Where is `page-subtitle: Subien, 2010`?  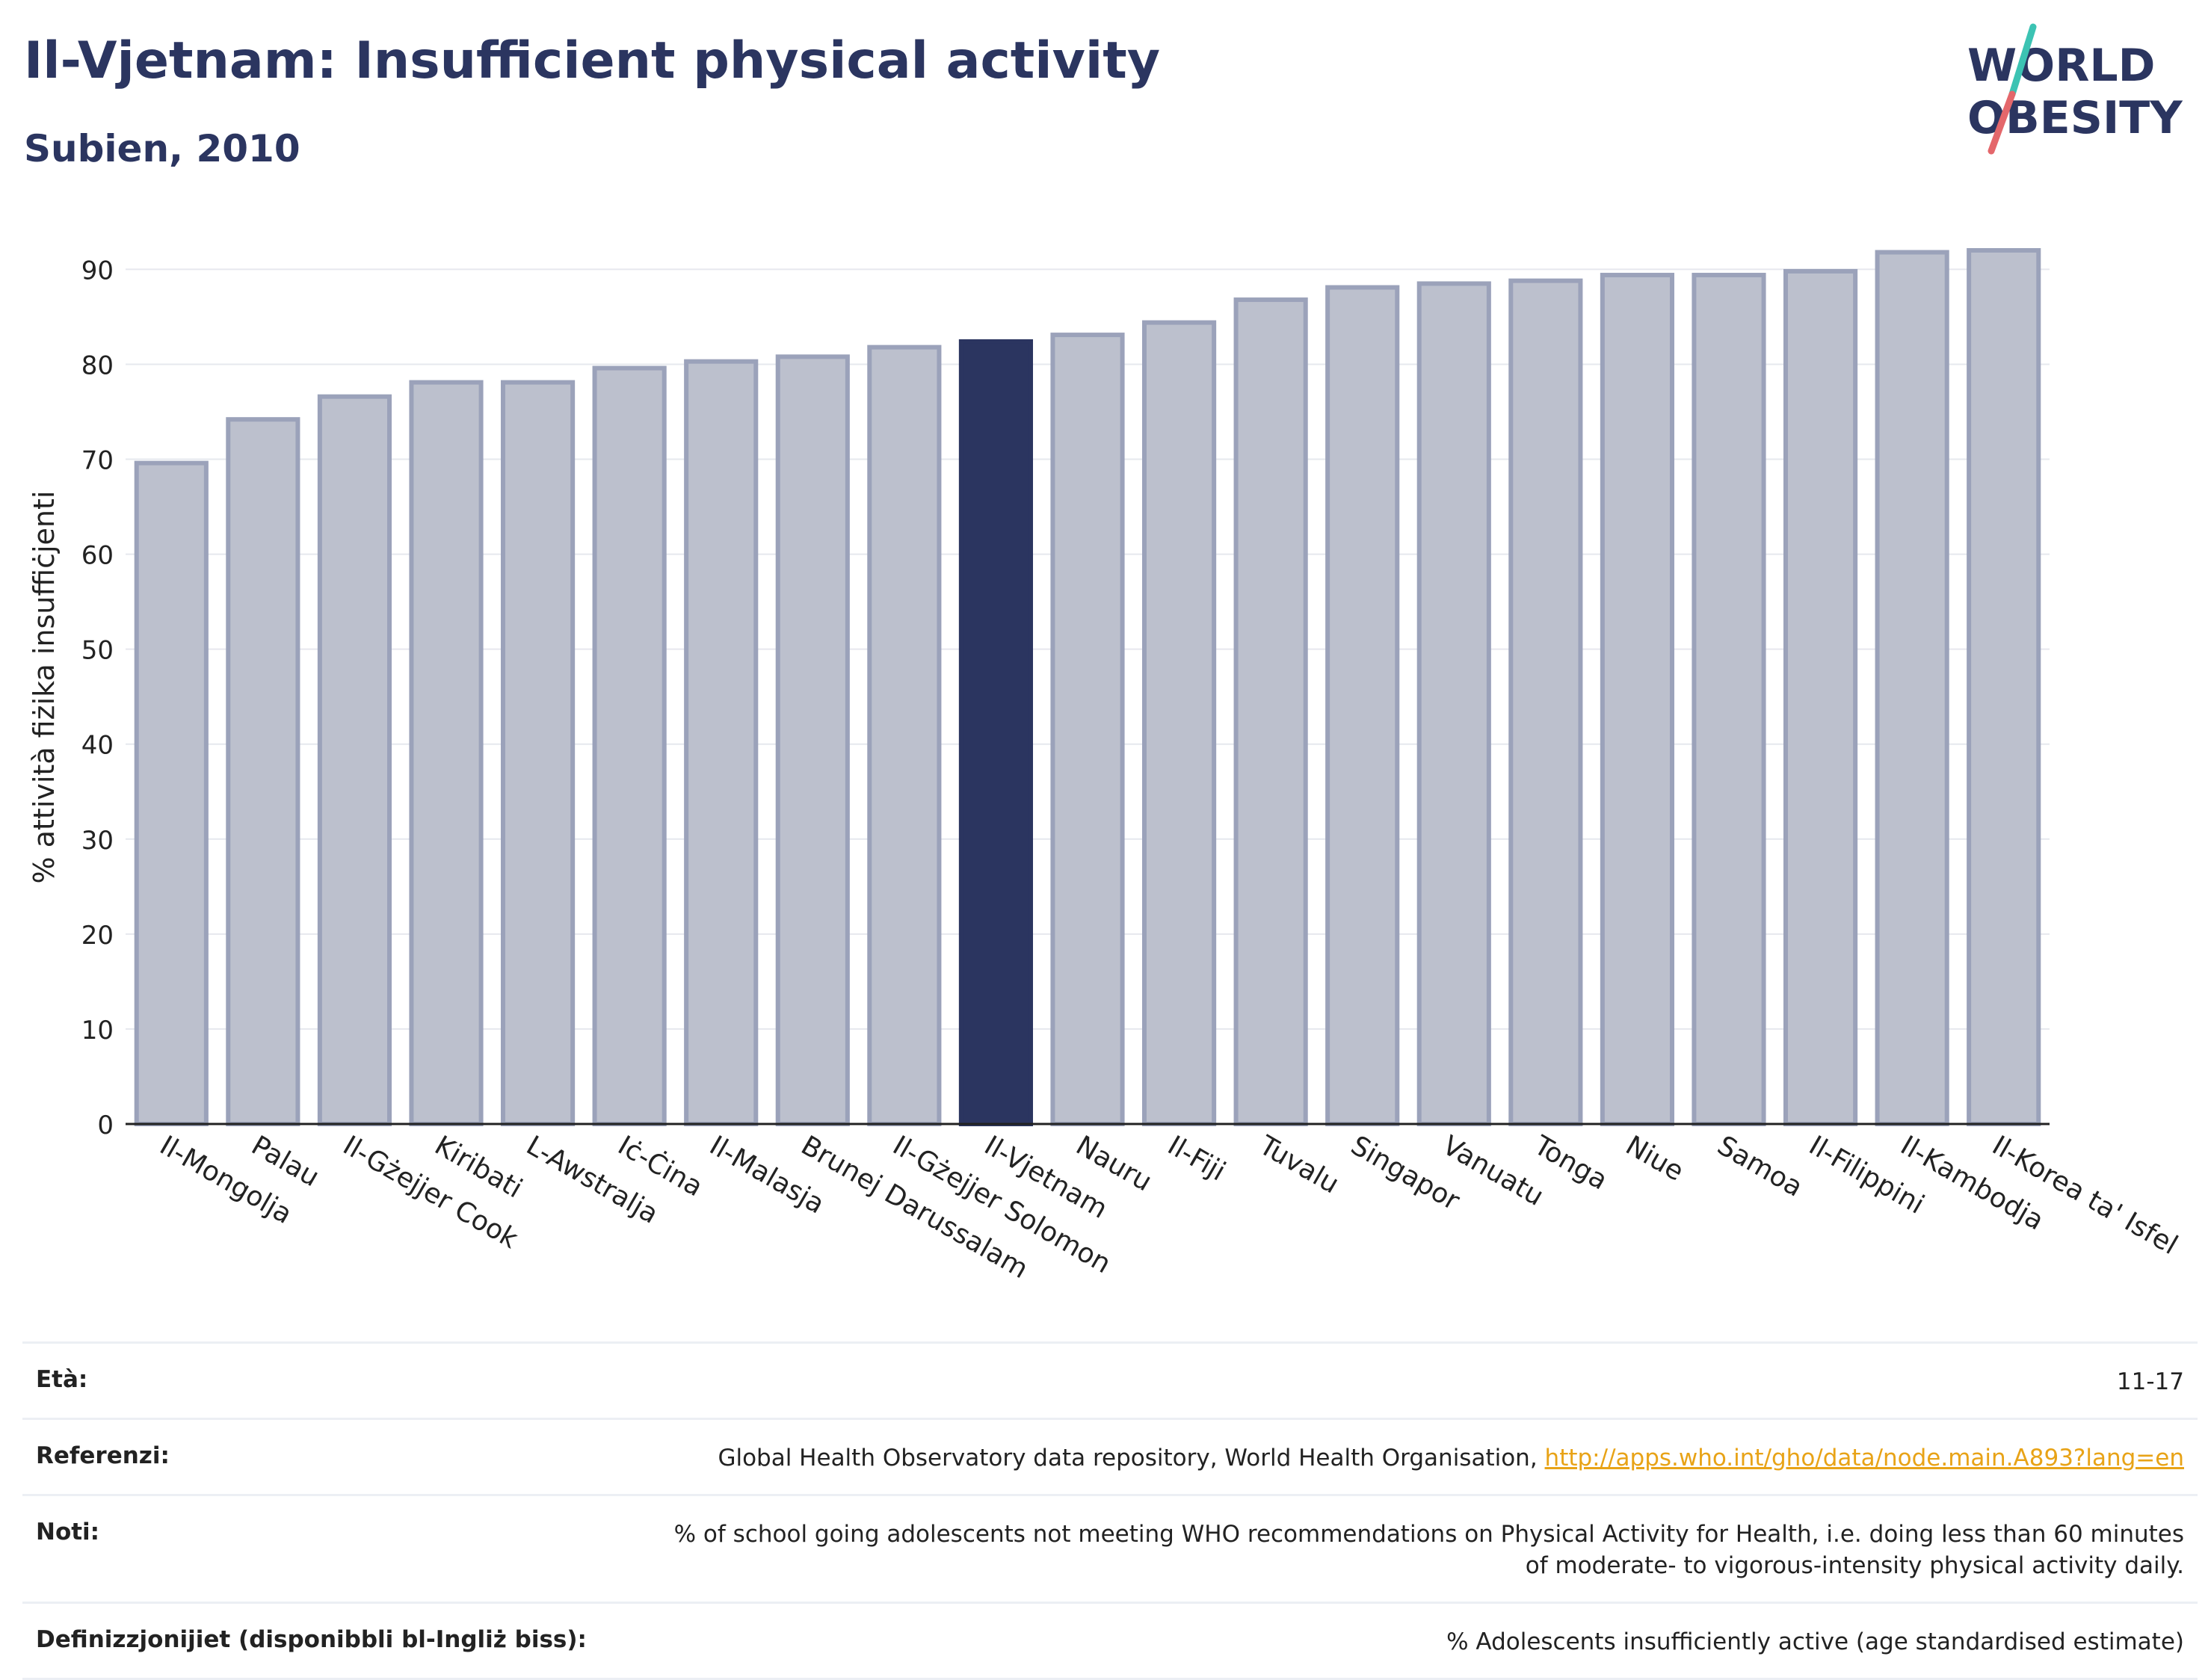
page-subtitle: Subien, 2010 is located at coordinates (162, 148).